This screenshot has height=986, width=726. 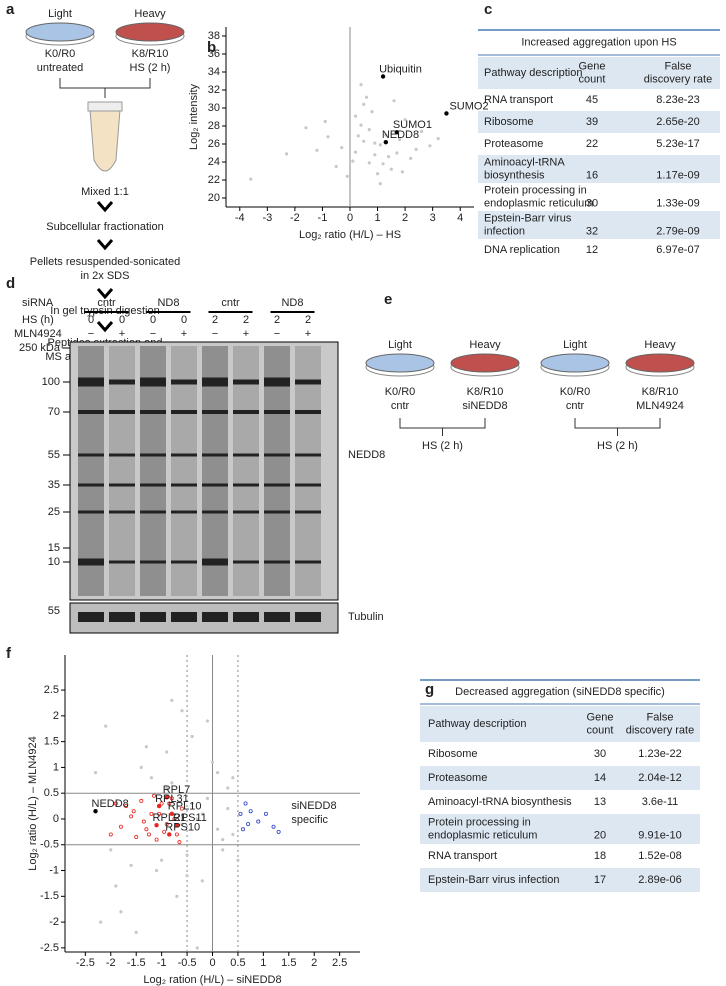 I want to click on row-label: MLN4924, so click(x=38, y=334).